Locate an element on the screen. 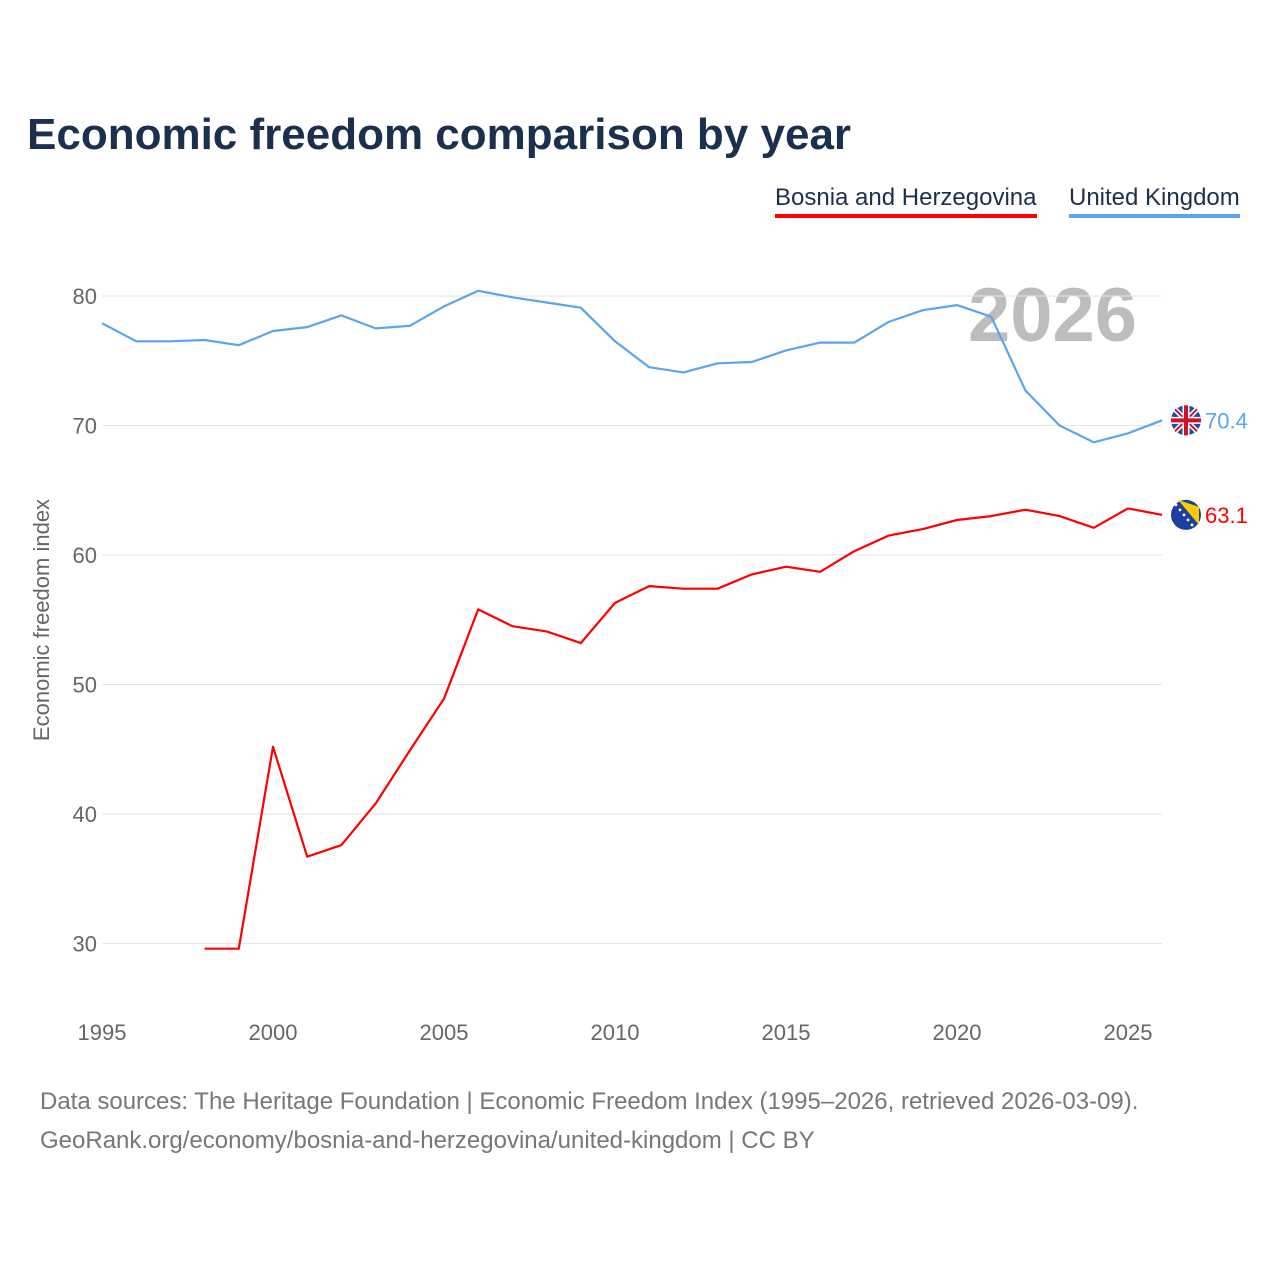  flag-cross is located at coordinates (1186, 420).